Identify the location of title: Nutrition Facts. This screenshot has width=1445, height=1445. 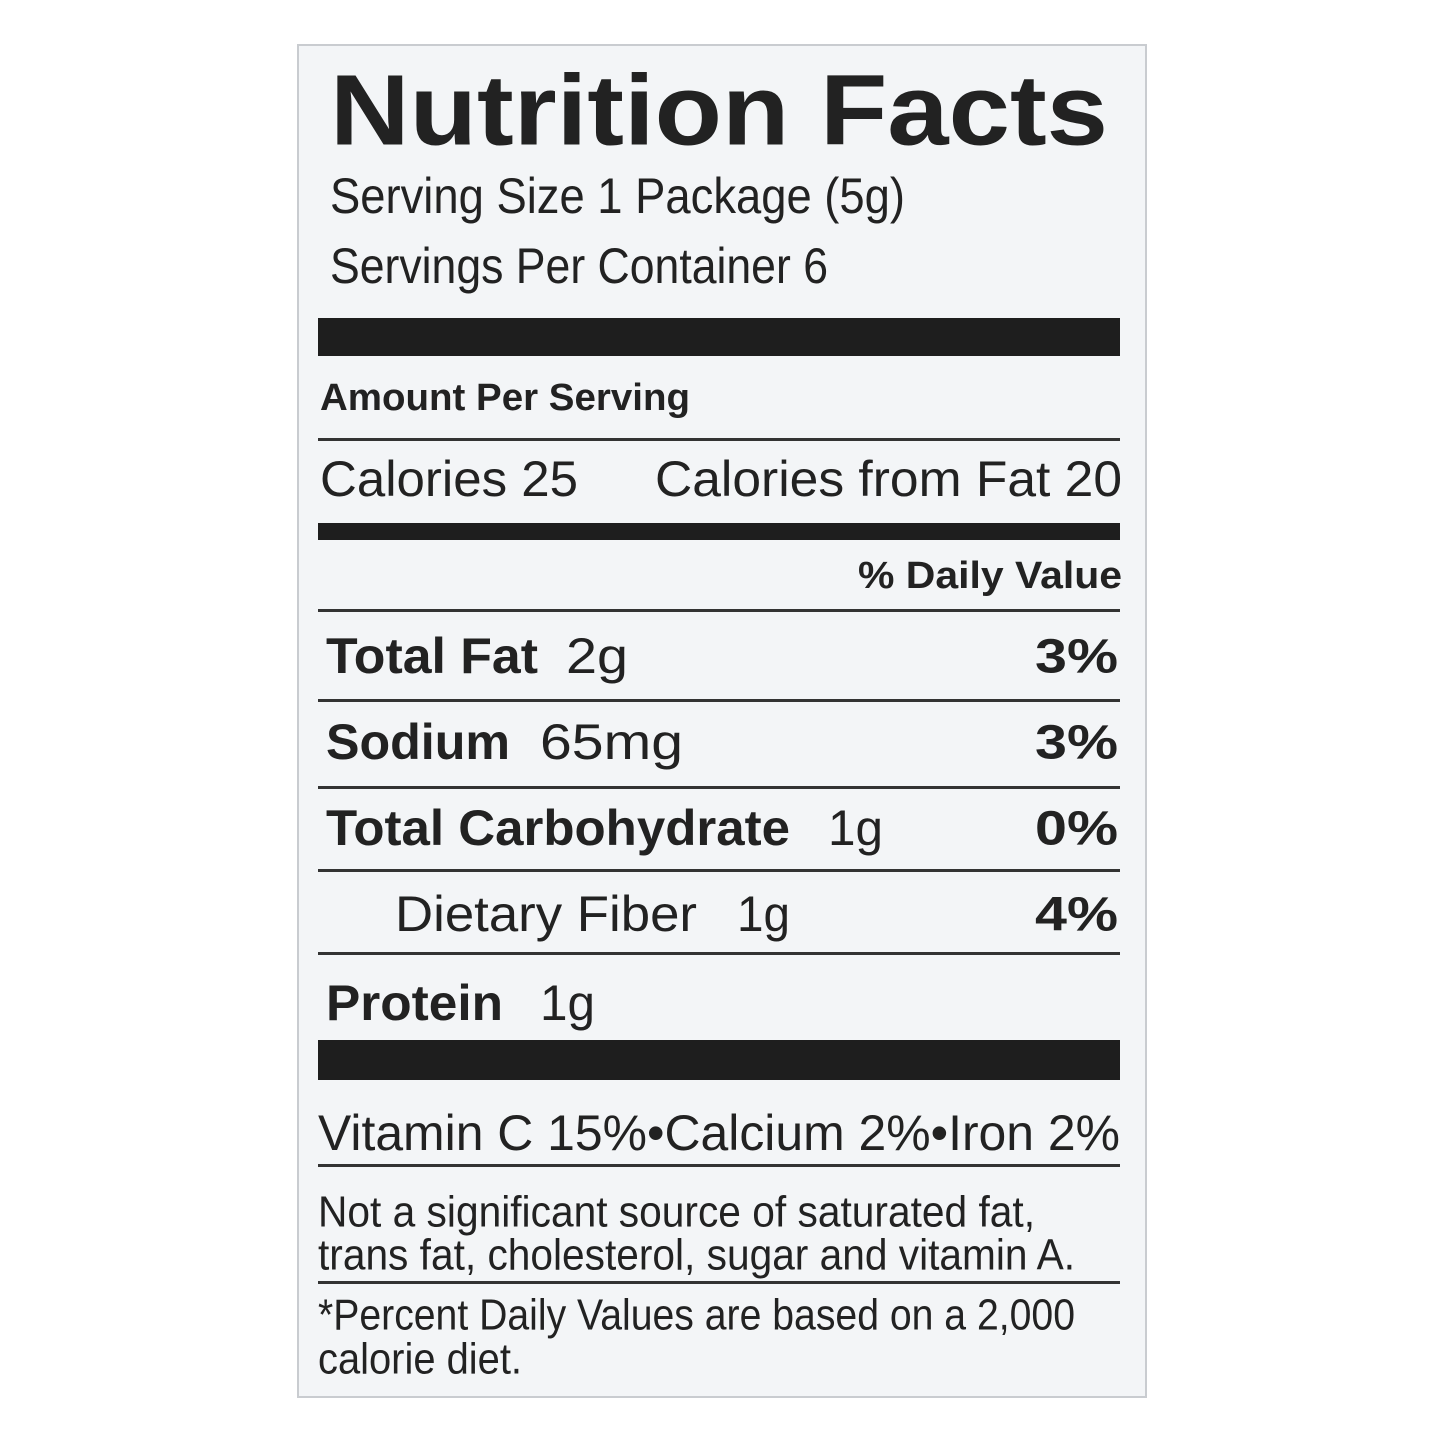
(719, 110).